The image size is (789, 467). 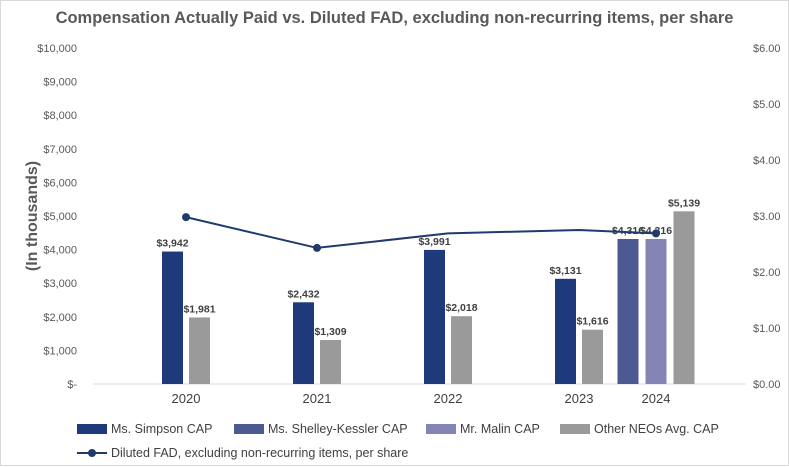 What do you see at coordinates (628, 231) in the screenshot?
I see `data-label: $4,316` at bounding box center [628, 231].